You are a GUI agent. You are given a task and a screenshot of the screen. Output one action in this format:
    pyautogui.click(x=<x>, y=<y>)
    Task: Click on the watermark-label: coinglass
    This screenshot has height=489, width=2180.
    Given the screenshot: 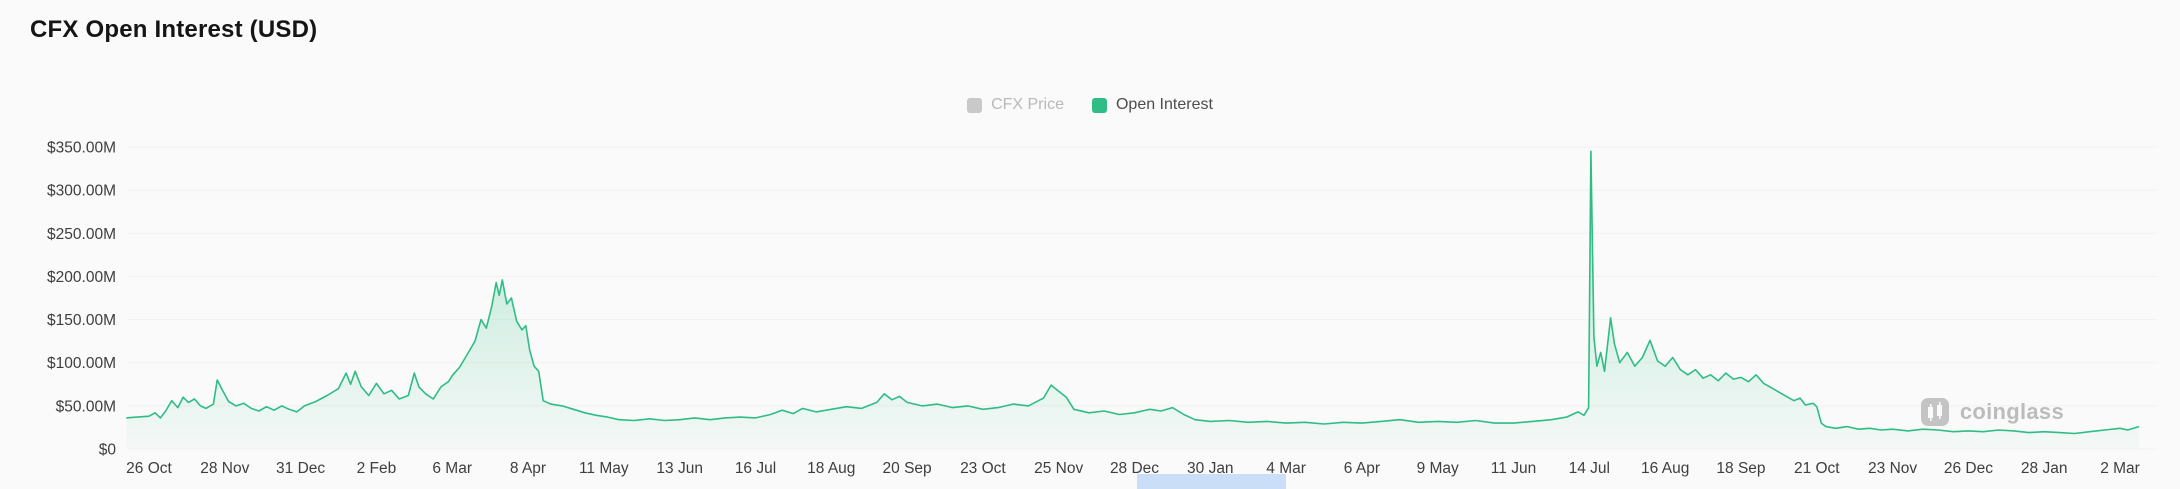 What is the action you would take?
    pyautogui.click(x=2011, y=411)
    